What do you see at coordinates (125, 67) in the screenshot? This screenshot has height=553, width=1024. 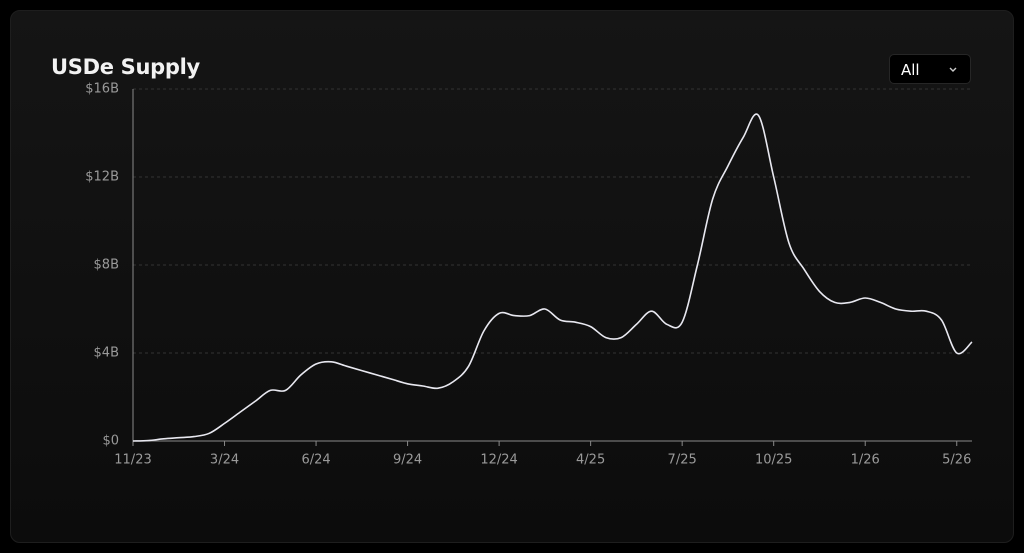 I see `chart-title: USDe Supply` at bounding box center [125, 67].